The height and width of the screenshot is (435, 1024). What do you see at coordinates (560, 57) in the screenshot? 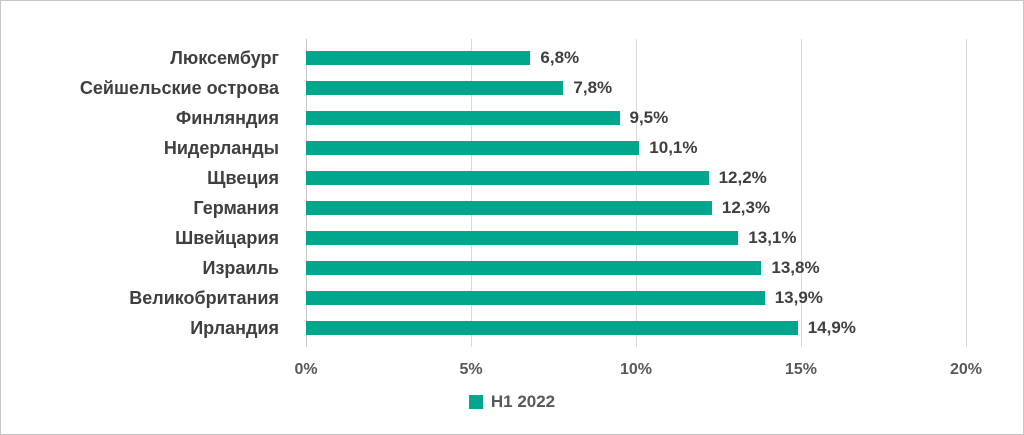
I see `value-label: 6,8%` at bounding box center [560, 57].